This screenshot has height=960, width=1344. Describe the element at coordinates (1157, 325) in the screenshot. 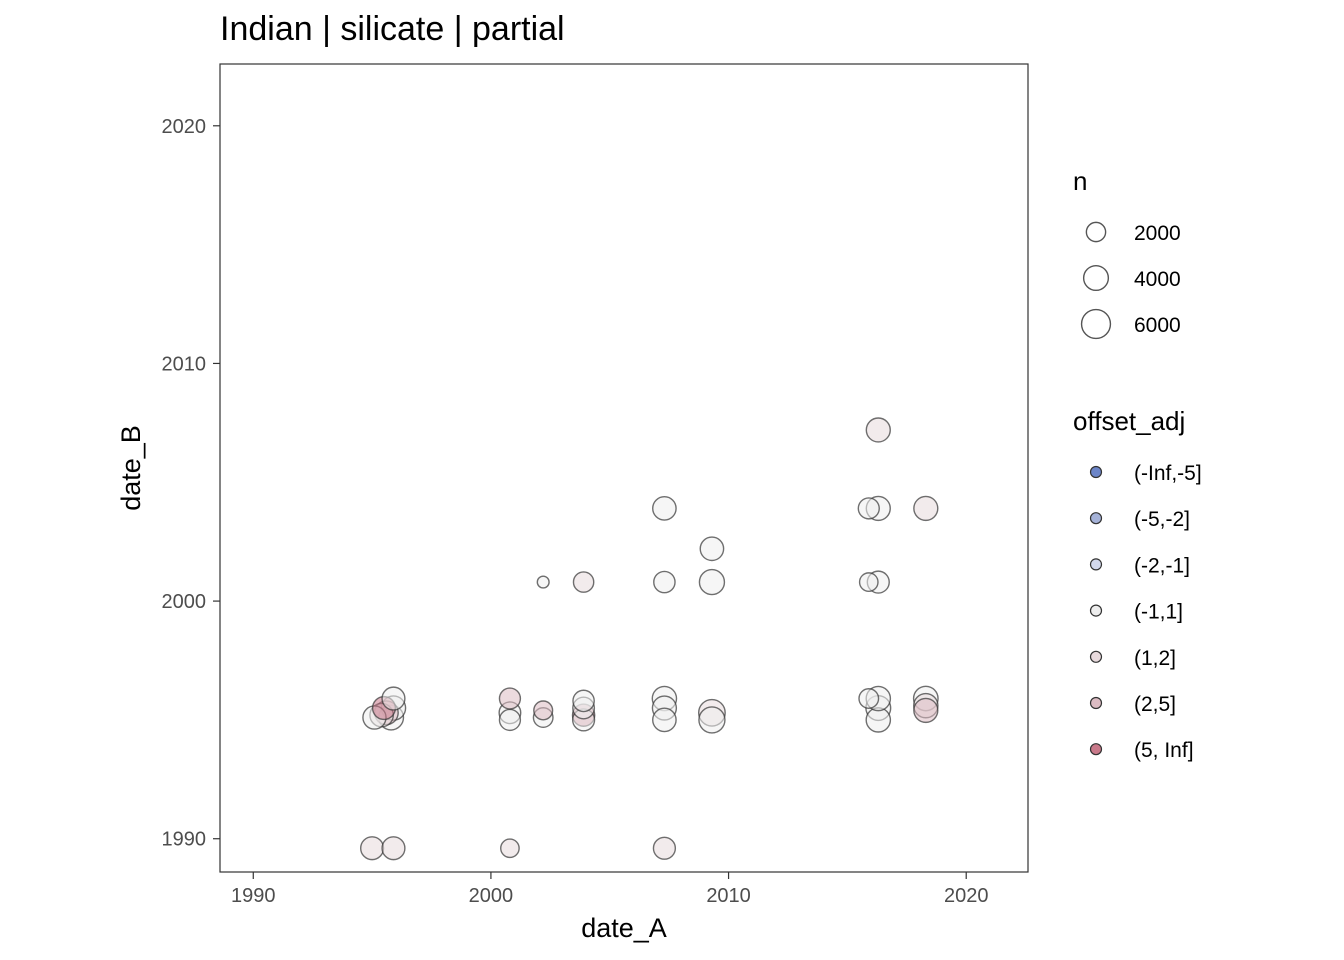

I see `size-legend-label: 6000` at that location.